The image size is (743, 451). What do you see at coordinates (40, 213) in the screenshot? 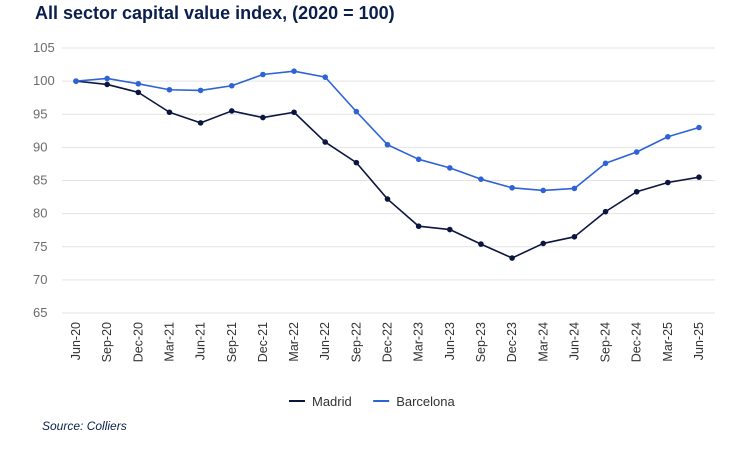
I see `y-tick-label: 80` at bounding box center [40, 213].